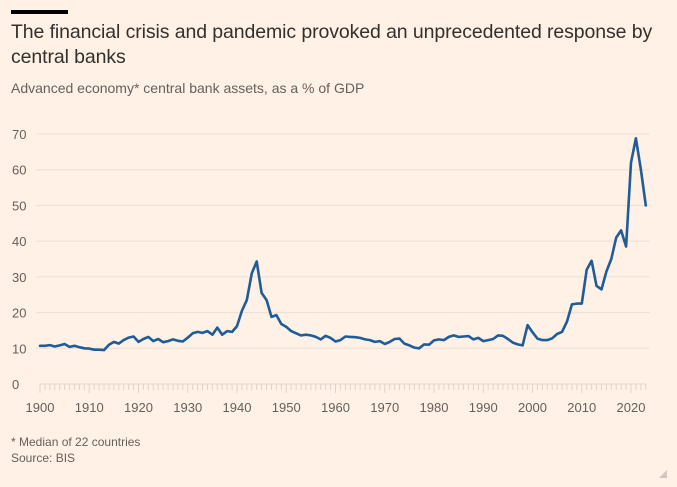 The width and height of the screenshot is (677, 487). What do you see at coordinates (19, 313) in the screenshot?
I see `y-tick-label: 20` at bounding box center [19, 313].